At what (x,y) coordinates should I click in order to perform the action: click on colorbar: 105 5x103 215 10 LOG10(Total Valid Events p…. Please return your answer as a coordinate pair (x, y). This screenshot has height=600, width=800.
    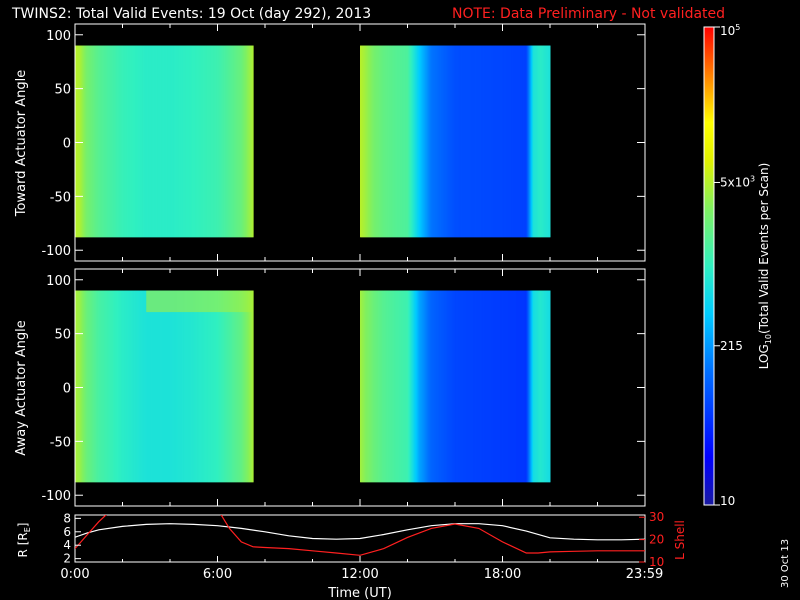
    Looking at the image, I should click on (738, 265).